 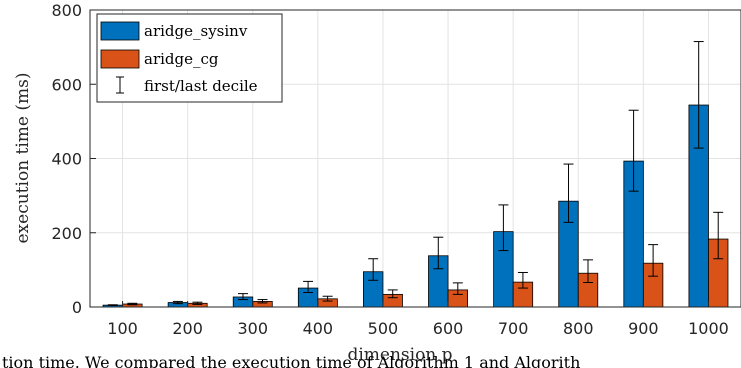 I want to click on y-tick-label: 0, so click(x=77, y=307).